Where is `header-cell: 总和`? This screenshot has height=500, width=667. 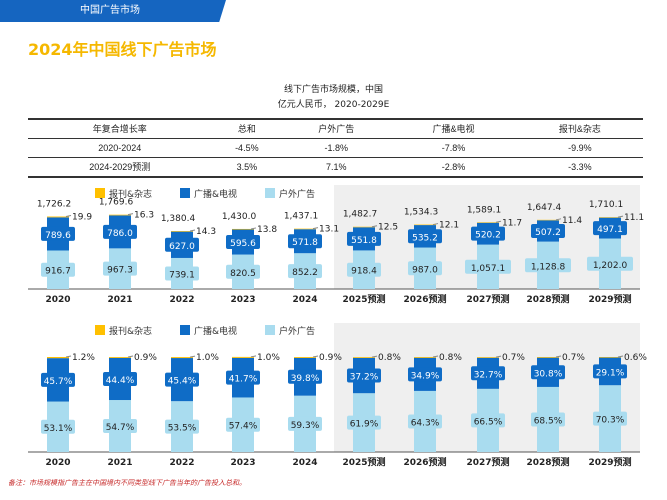 header-cell: 总和 is located at coordinates (247, 128).